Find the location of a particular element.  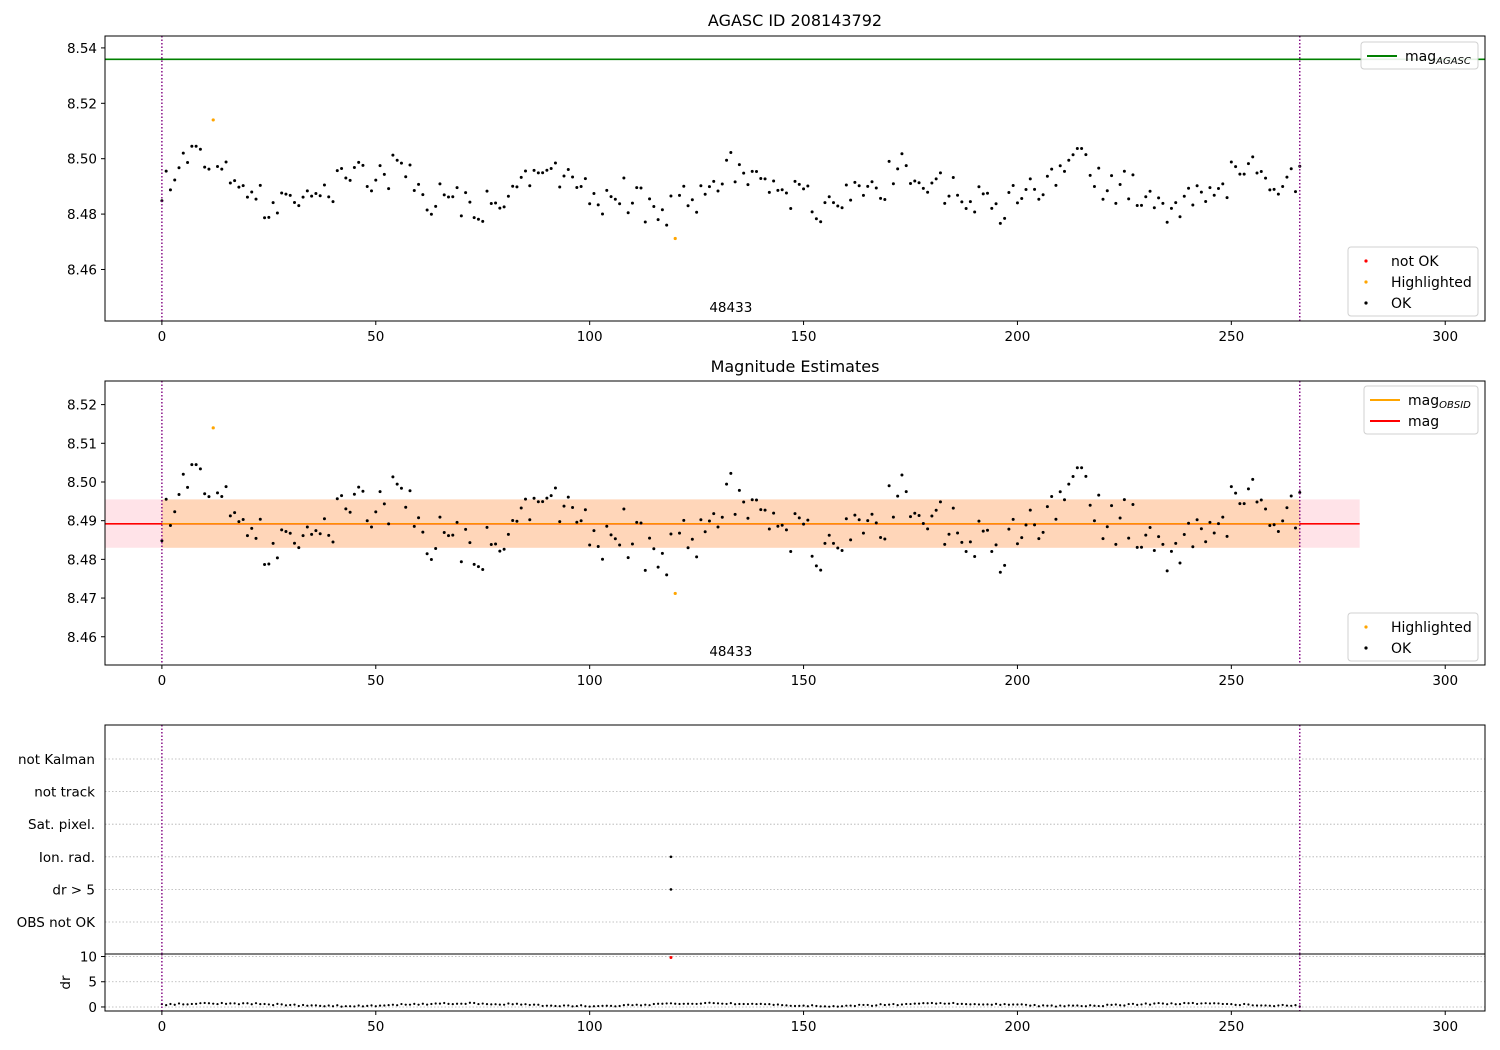

y-tick-label: 8.50 is located at coordinates (82, 483).